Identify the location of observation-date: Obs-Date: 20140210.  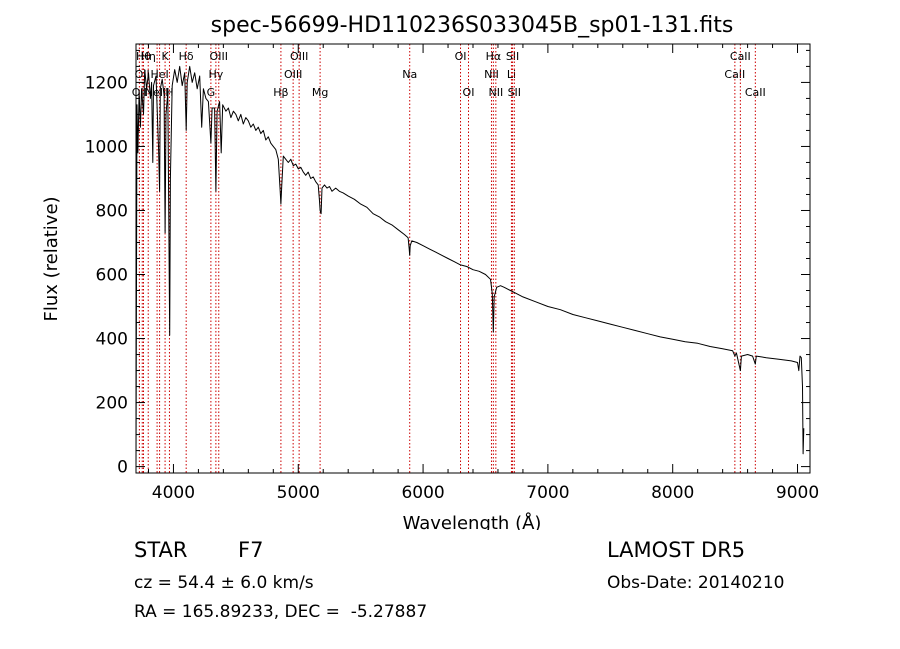
(696, 583).